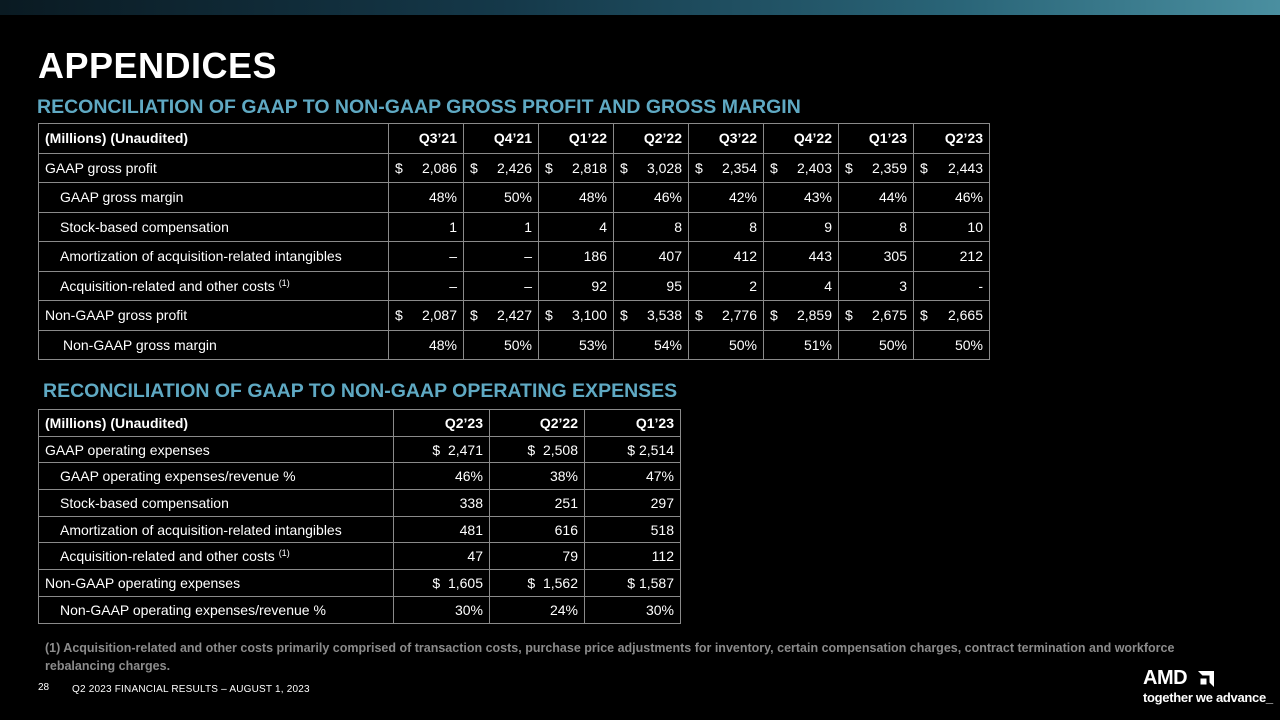 This screenshot has height=720, width=1280. I want to click on table-cell: 44%, so click(876, 197).